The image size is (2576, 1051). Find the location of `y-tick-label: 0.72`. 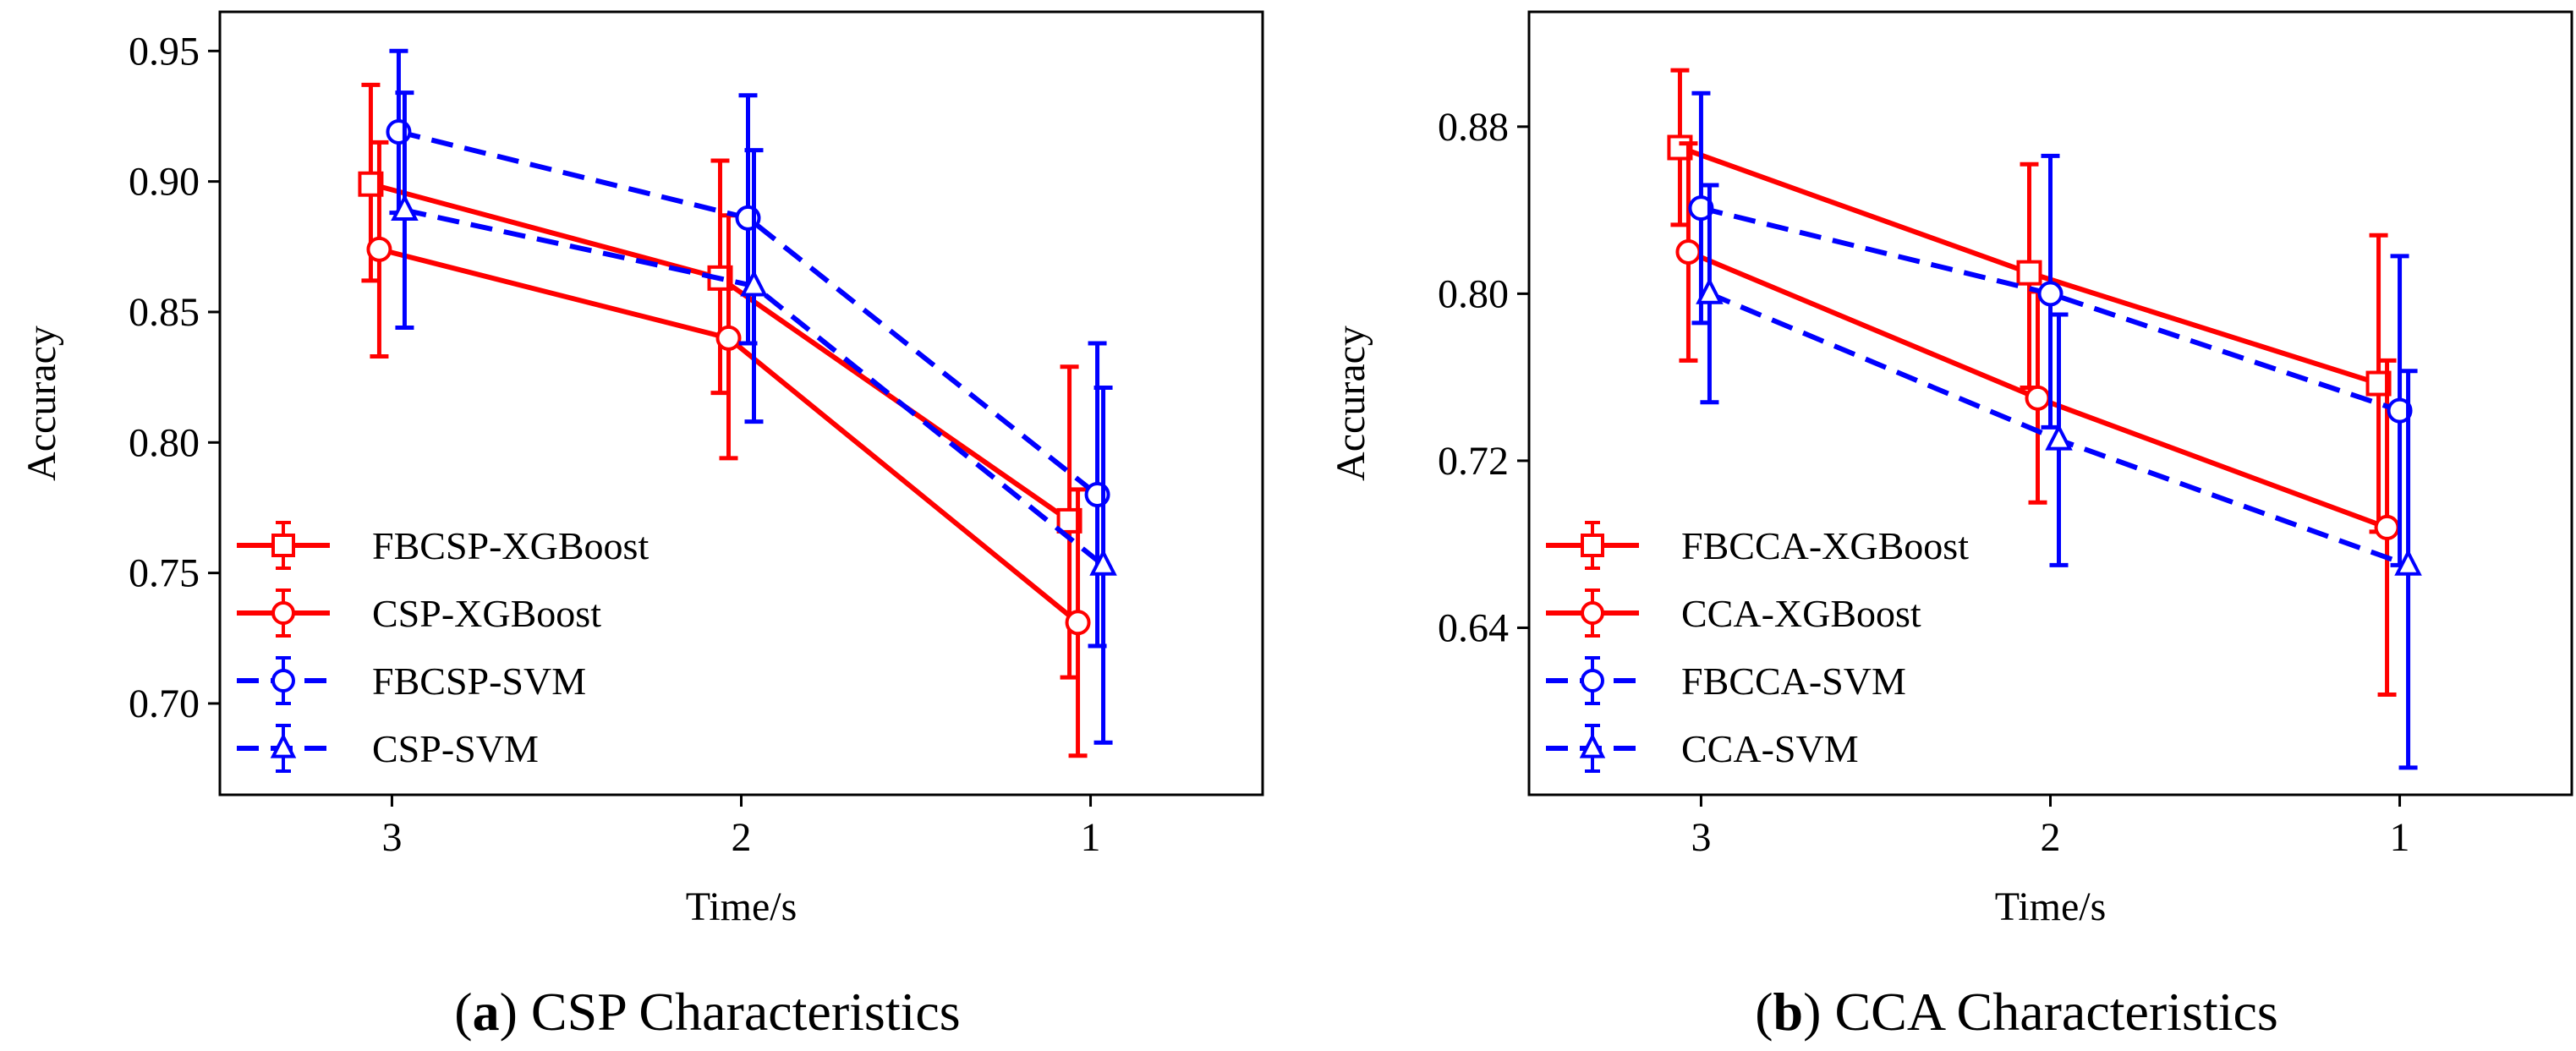

y-tick-label: 0.72 is located at coordinates (1473, 461).